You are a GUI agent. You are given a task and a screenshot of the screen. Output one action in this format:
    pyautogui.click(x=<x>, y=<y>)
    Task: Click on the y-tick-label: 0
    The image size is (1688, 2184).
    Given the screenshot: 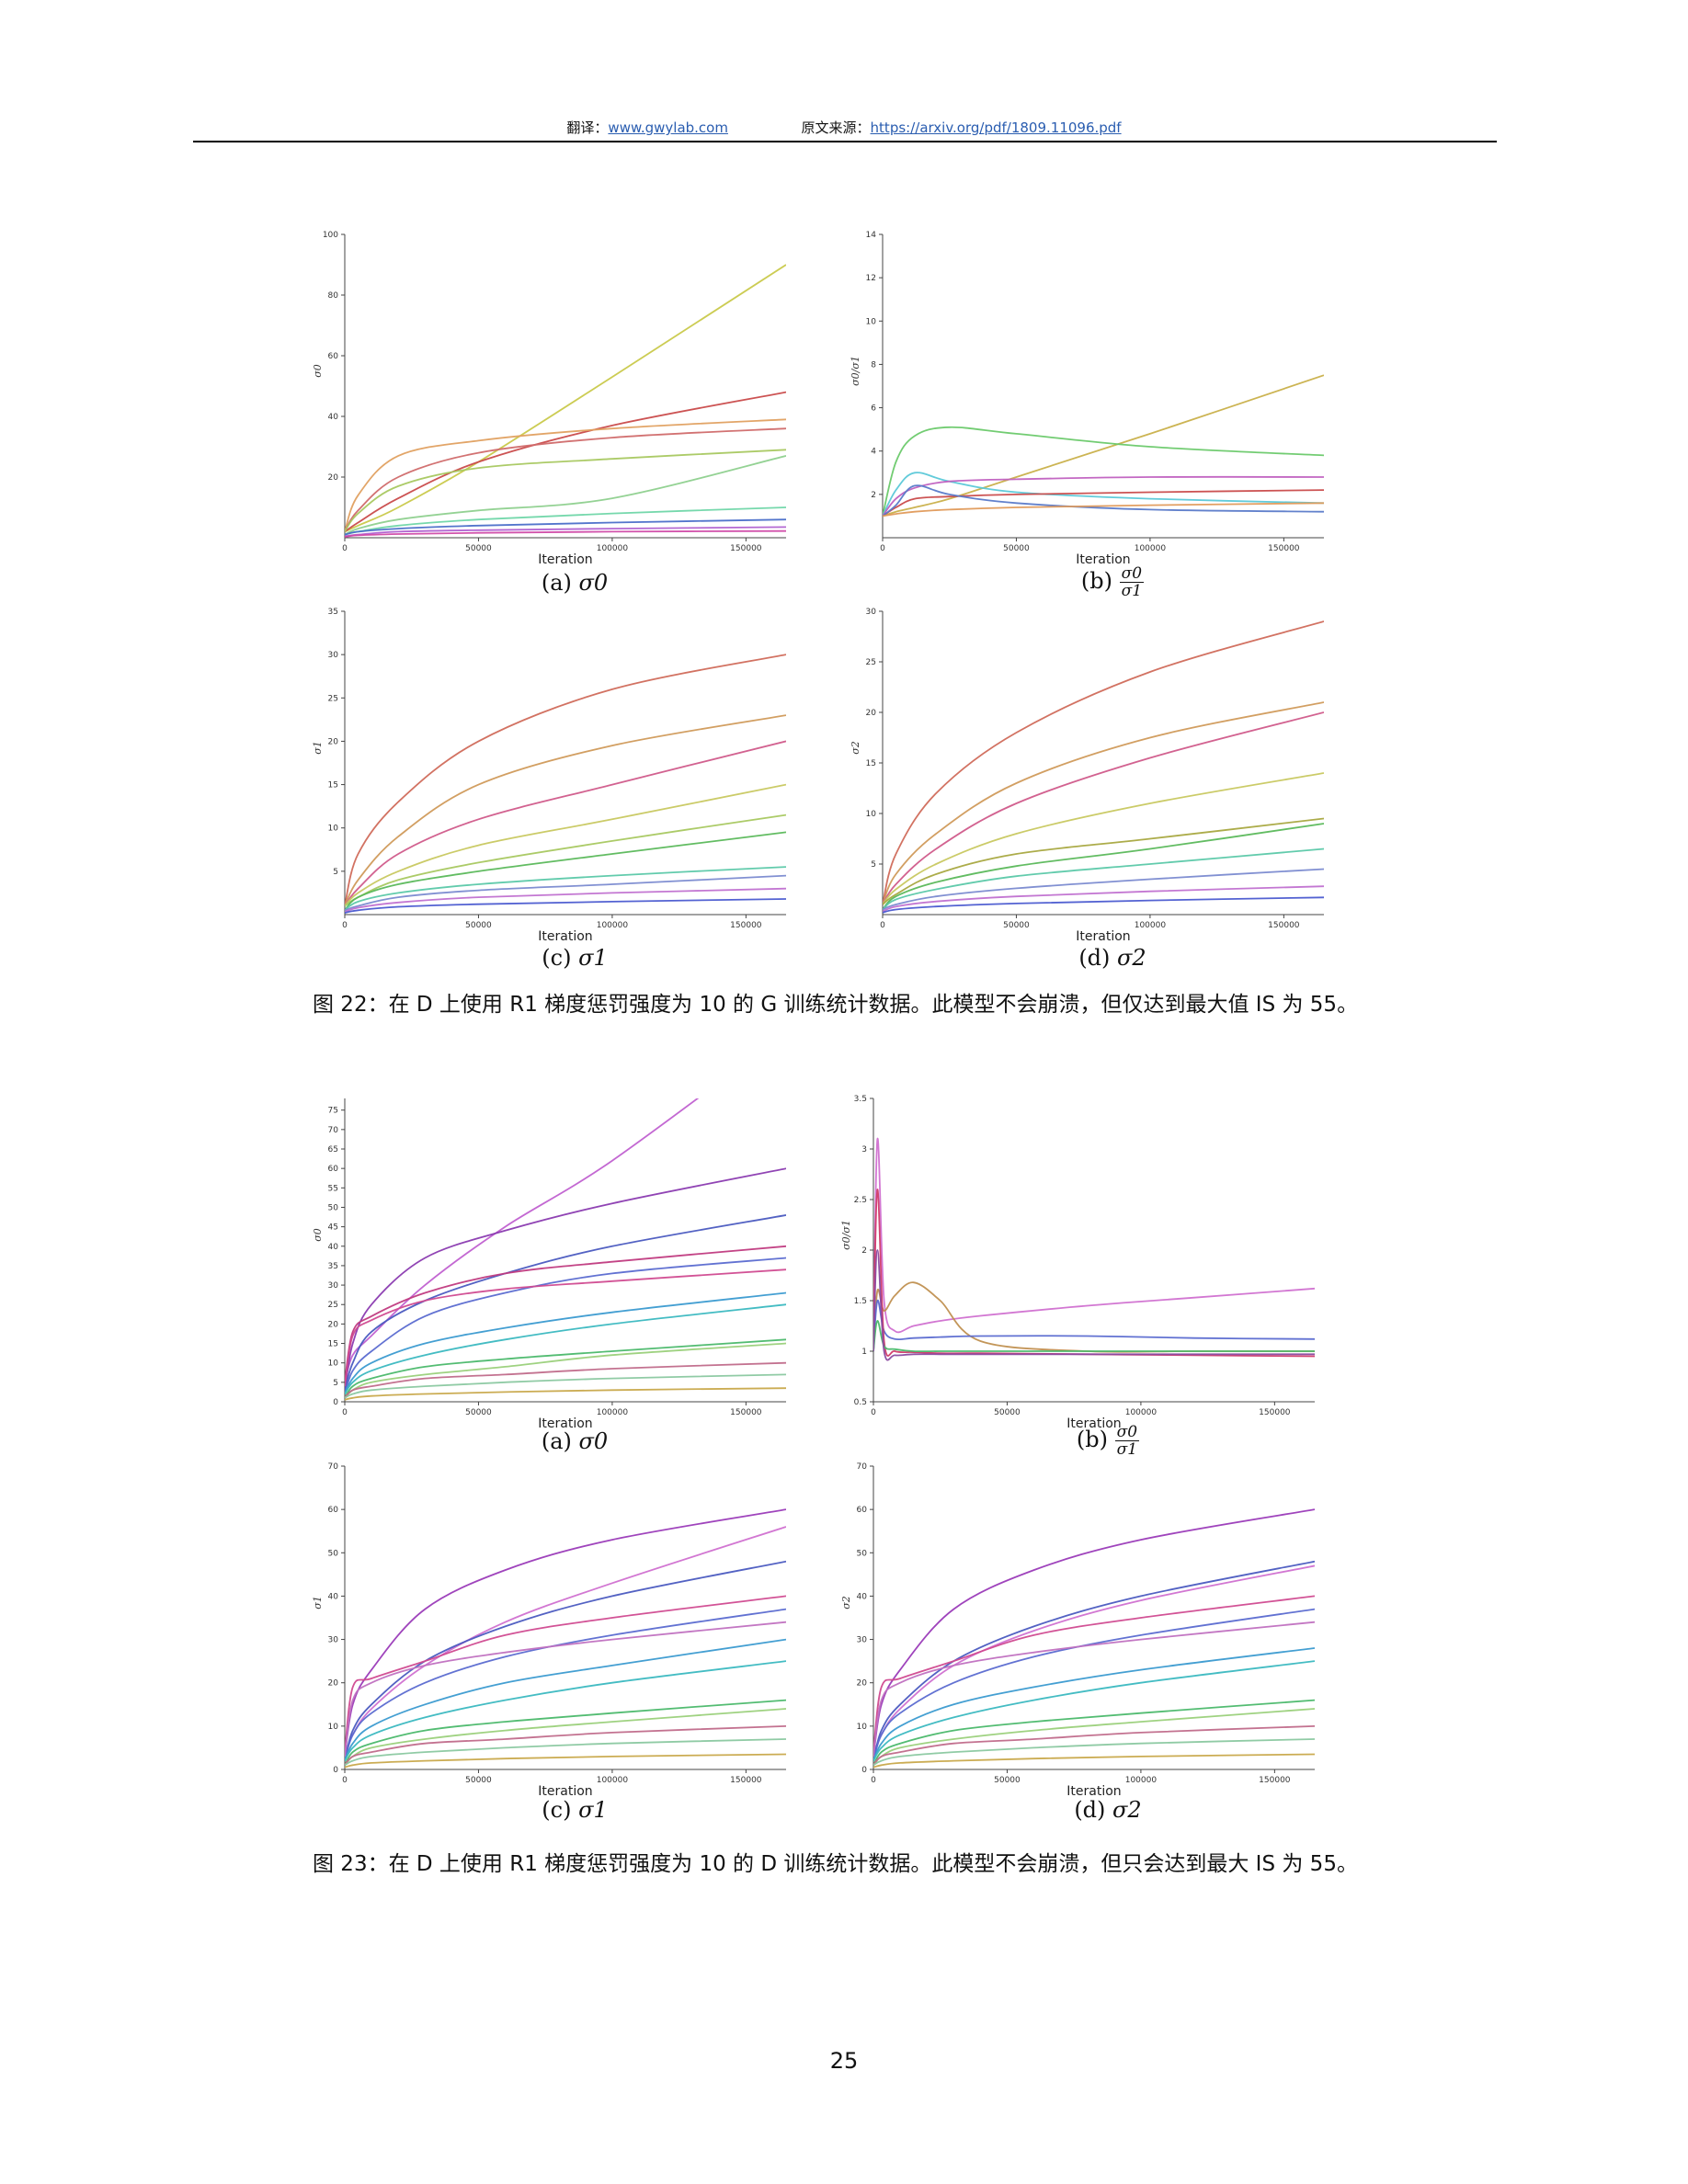 What is the action you would take?
    pyautogui.click(x=335, y=1402)
    